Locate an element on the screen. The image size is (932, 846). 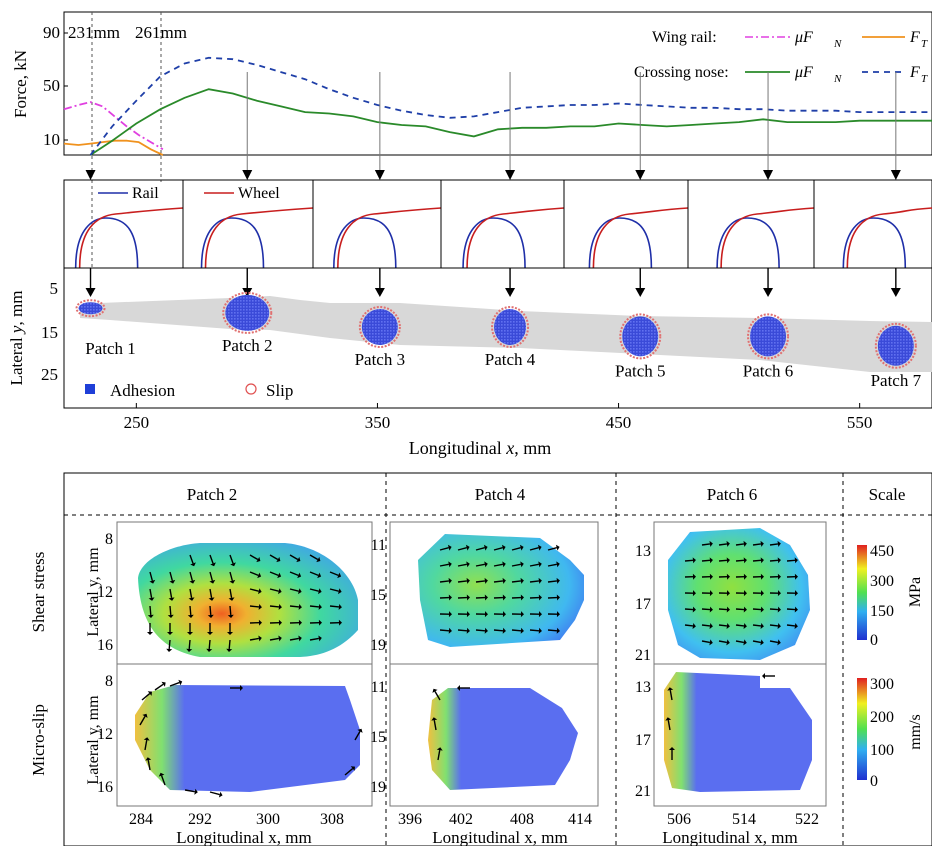
legend-rail: Rail is located at coordinates (145, 193).